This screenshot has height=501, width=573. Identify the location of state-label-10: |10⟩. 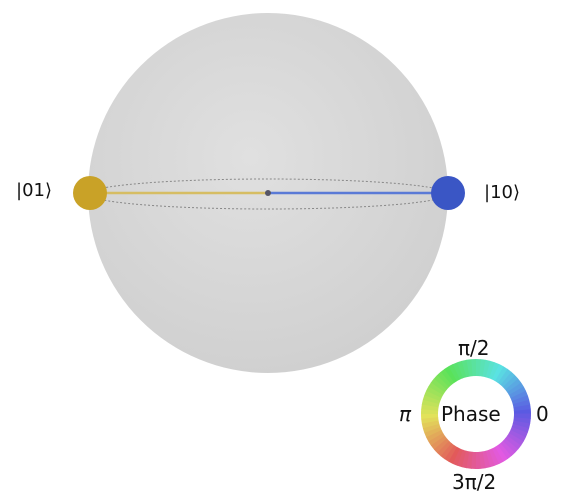
(502, 192).